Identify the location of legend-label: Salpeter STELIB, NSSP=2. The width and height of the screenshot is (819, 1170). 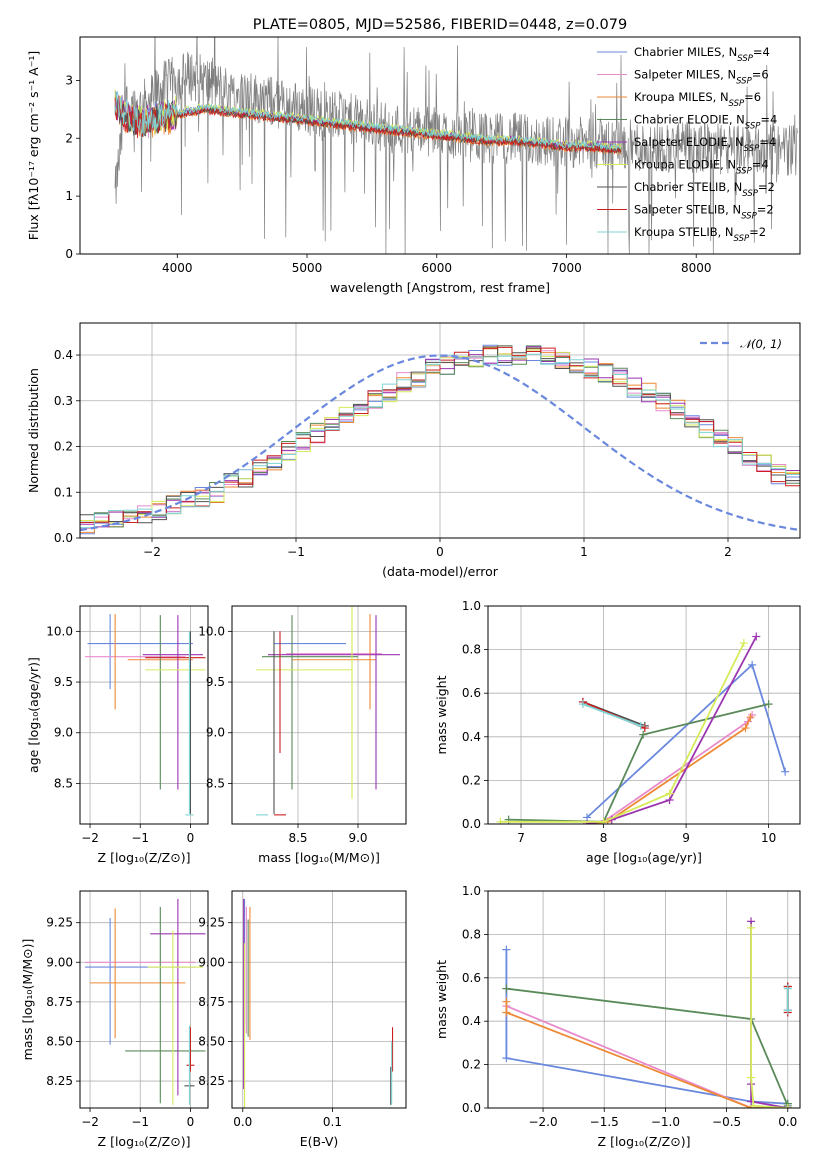
(704, 212).